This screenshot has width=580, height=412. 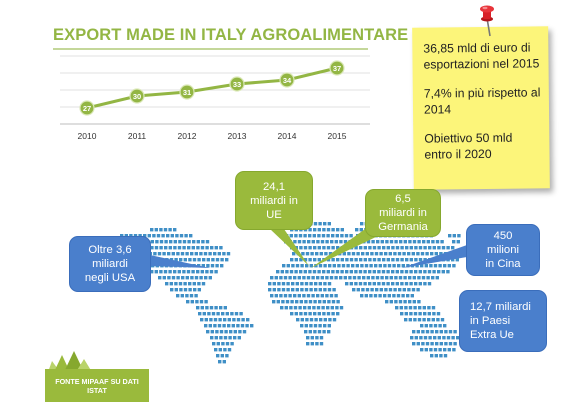 I want to click on callout-usa-unit: miliardi, so click(x=110, y=264).